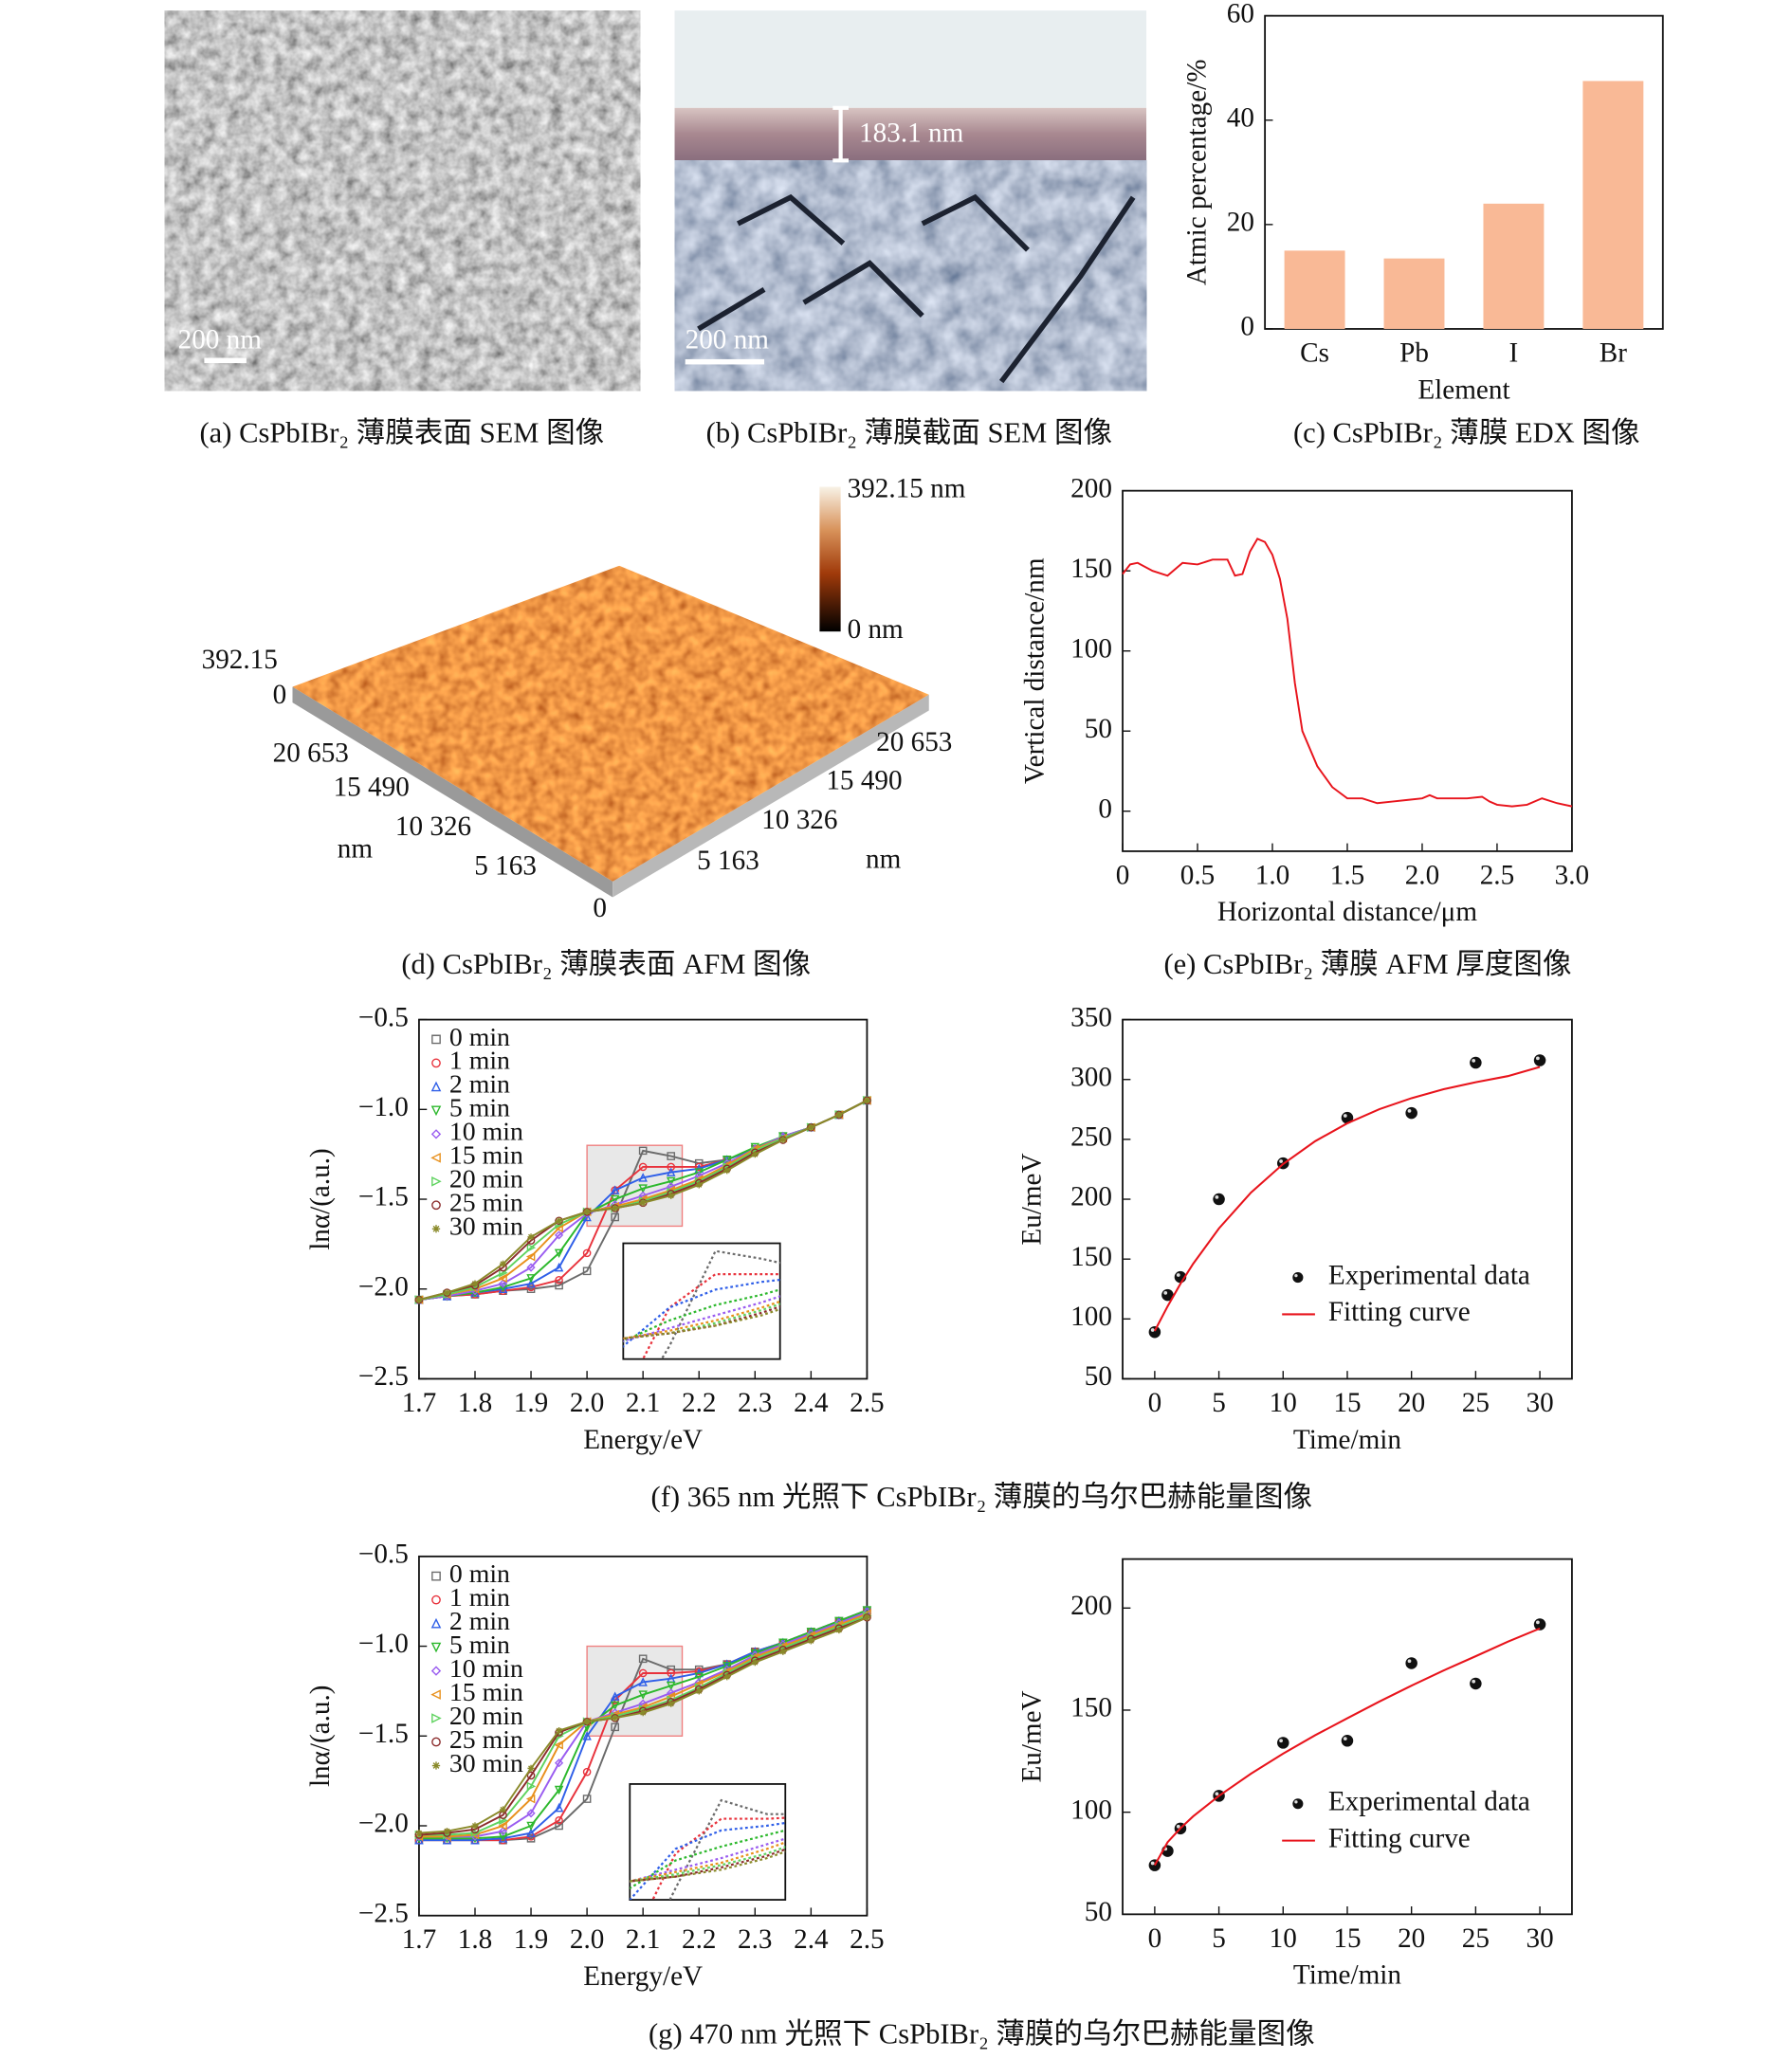 This screenshot has height=2059, width=1792. What do you see at coordinates (1347, 912) in the screenshot?
I see `x-axis-title: Horizontal distance/μm` at bounding box center [1347, 912].